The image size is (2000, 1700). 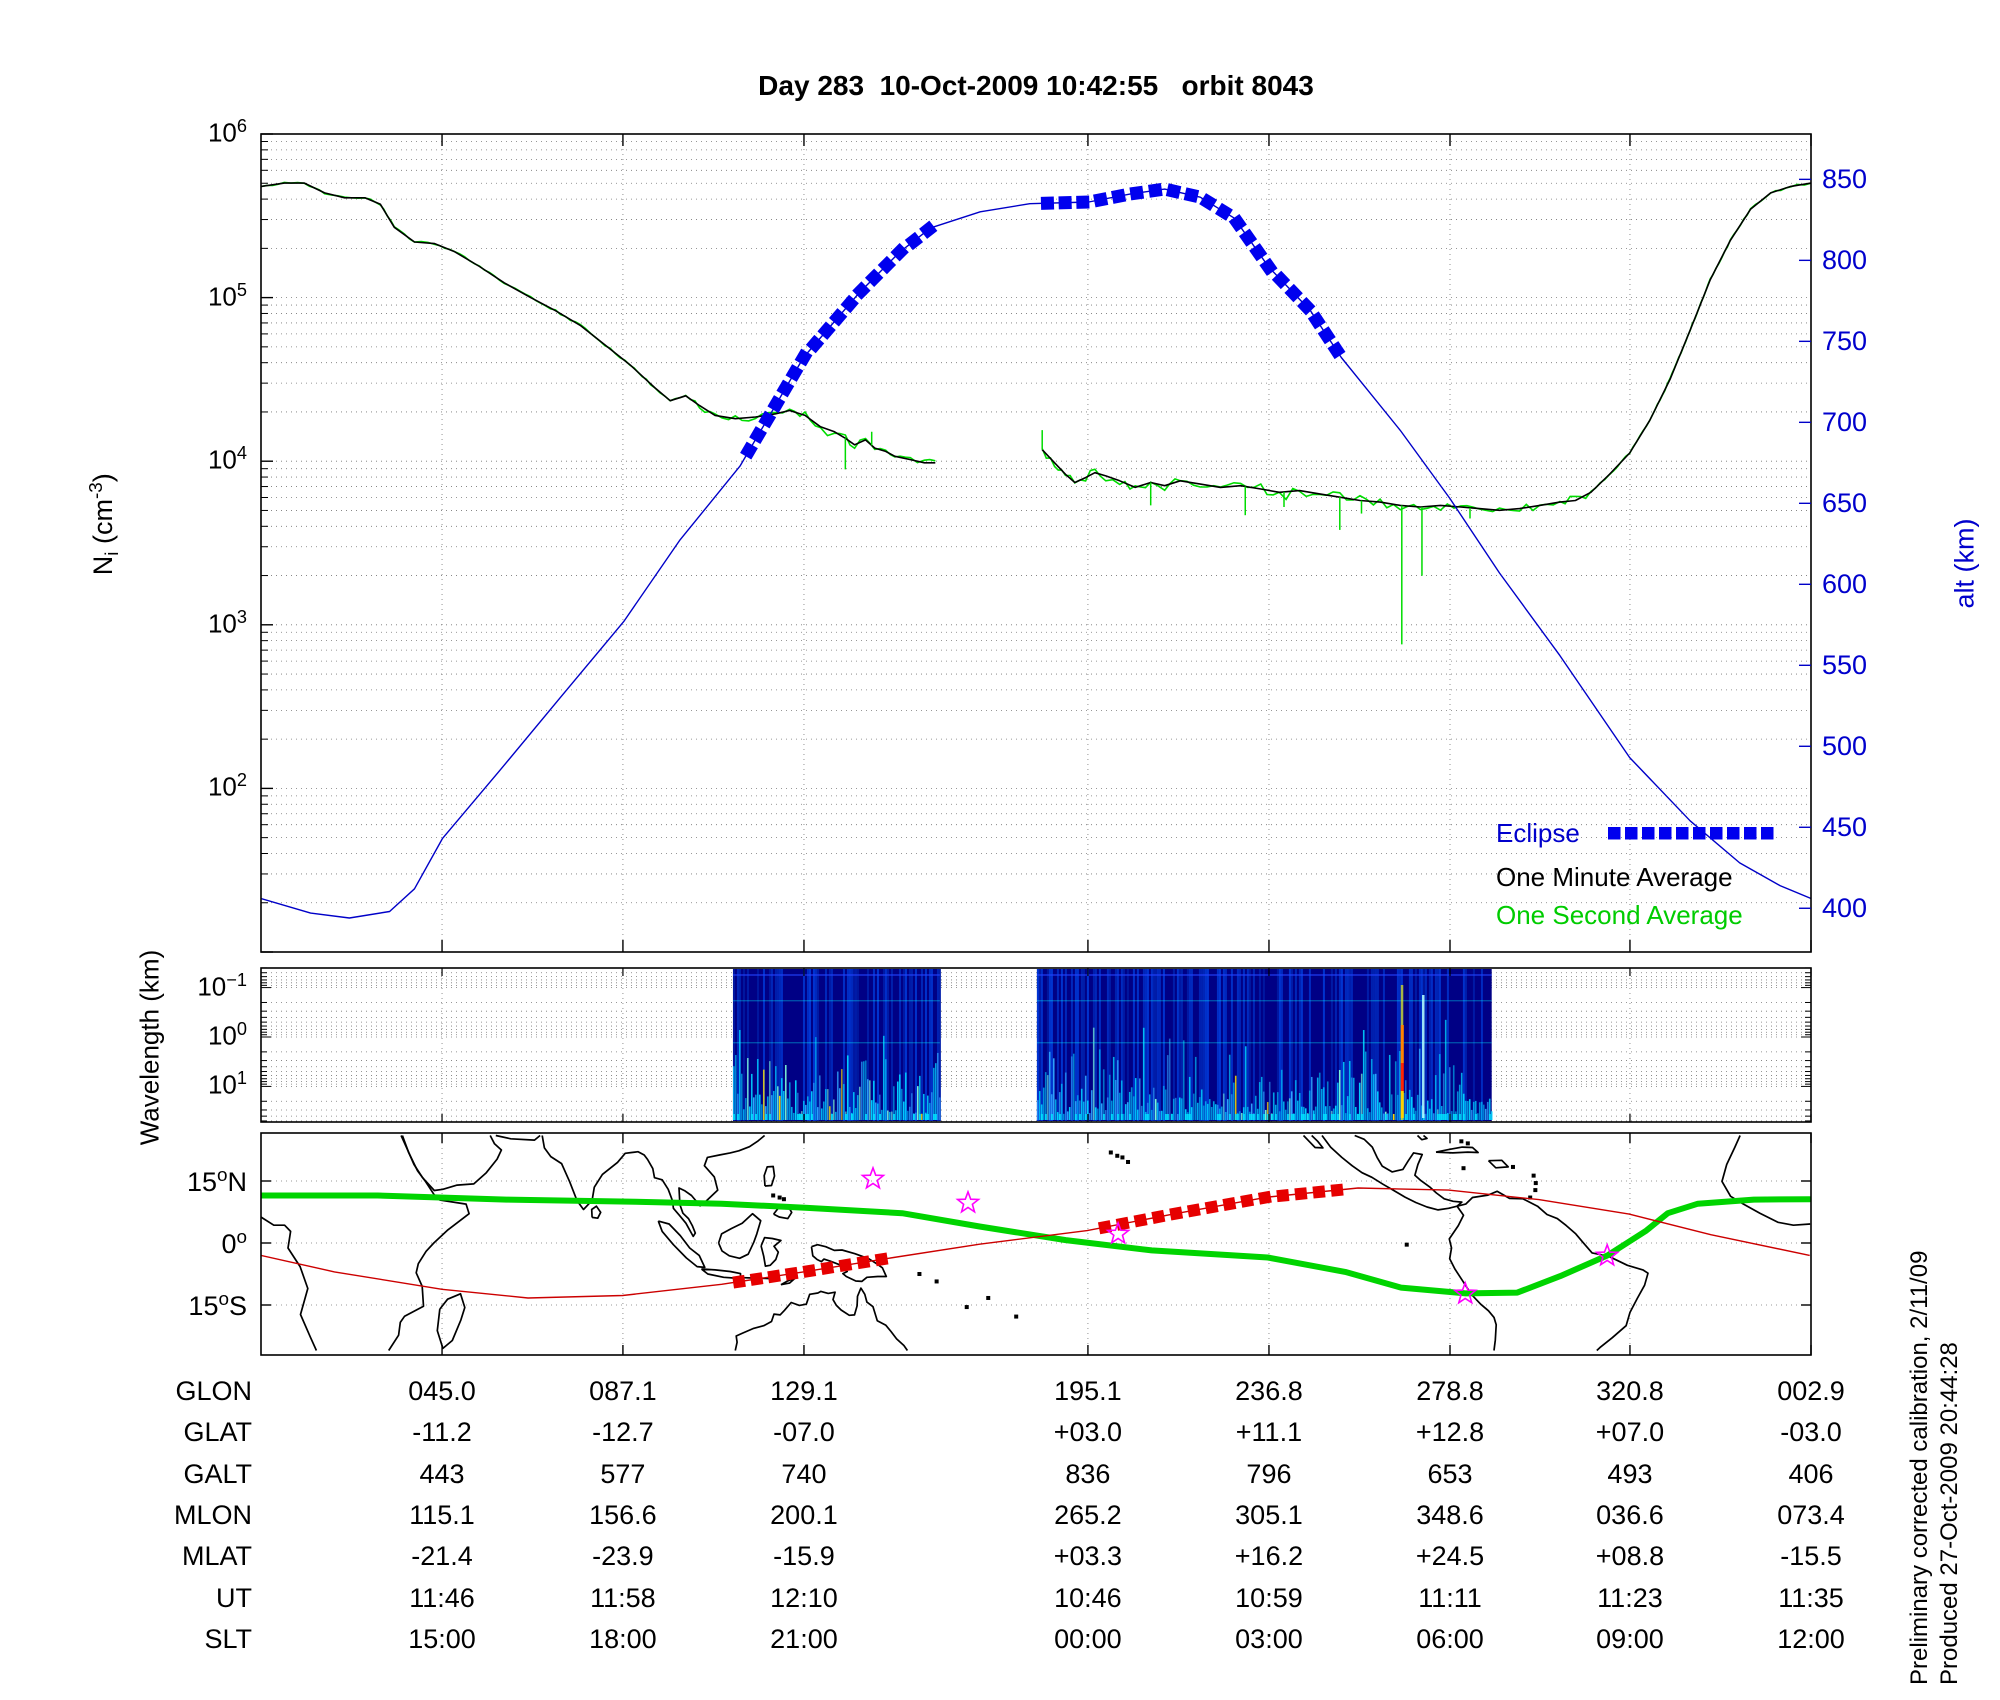 I want to click on table-row-label-mlat: MLAT, so click(x=216, y=1556).